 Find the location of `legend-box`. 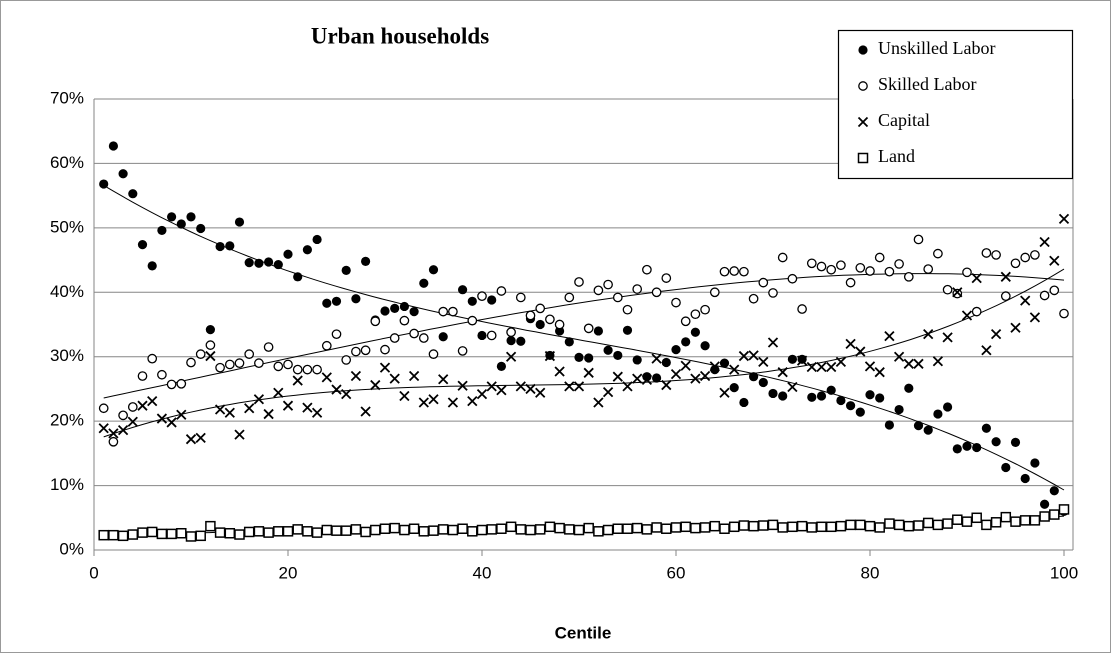

legend-box is located at coordinates (955, 104).